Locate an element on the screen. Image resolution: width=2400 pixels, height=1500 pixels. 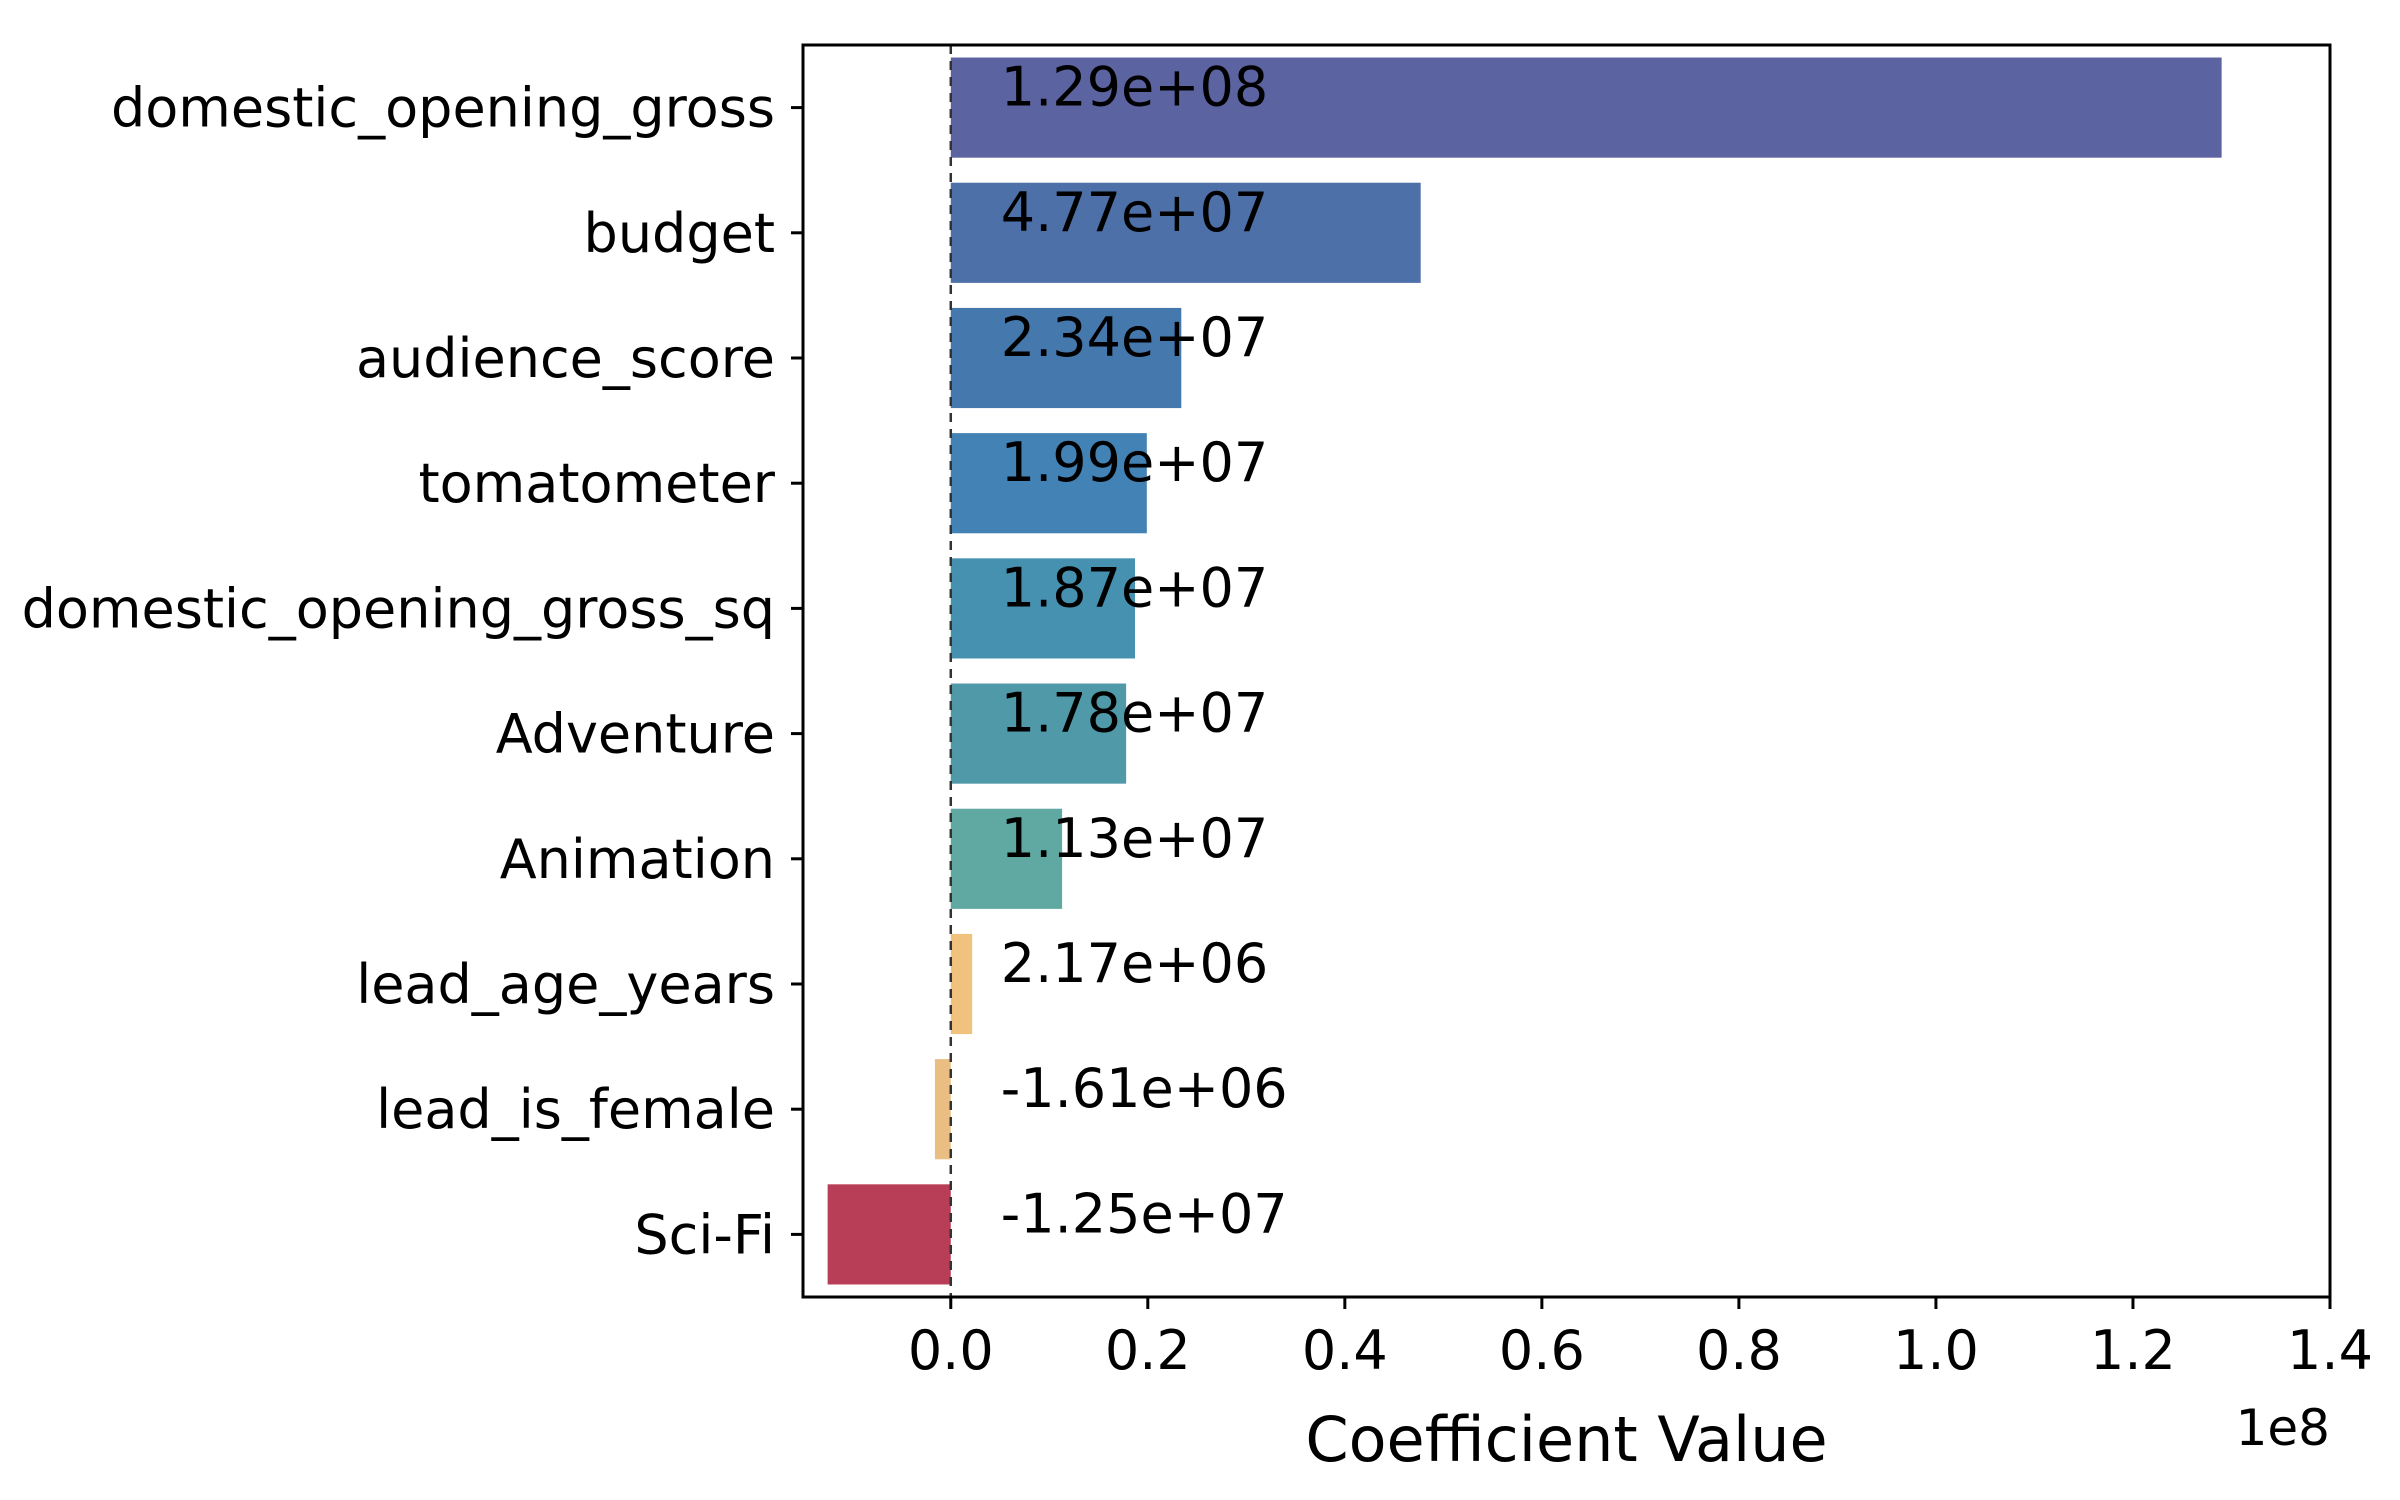
data-label-Sci-Fi: -1.25e+07 is located at coordinates (1144, 1213).